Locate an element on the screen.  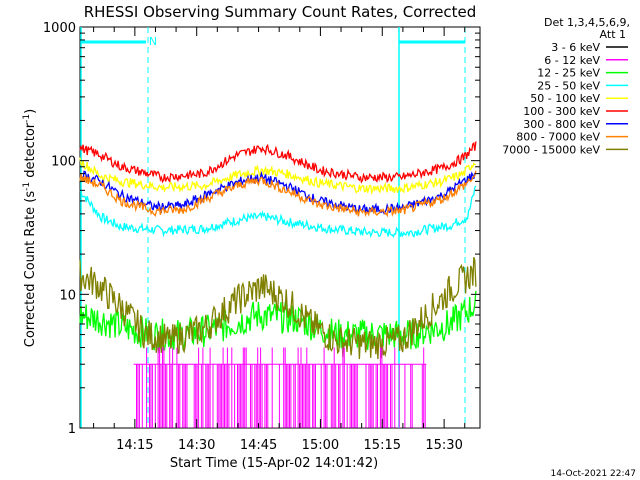
series-25-50-keV is located at coordinates (278, 212).